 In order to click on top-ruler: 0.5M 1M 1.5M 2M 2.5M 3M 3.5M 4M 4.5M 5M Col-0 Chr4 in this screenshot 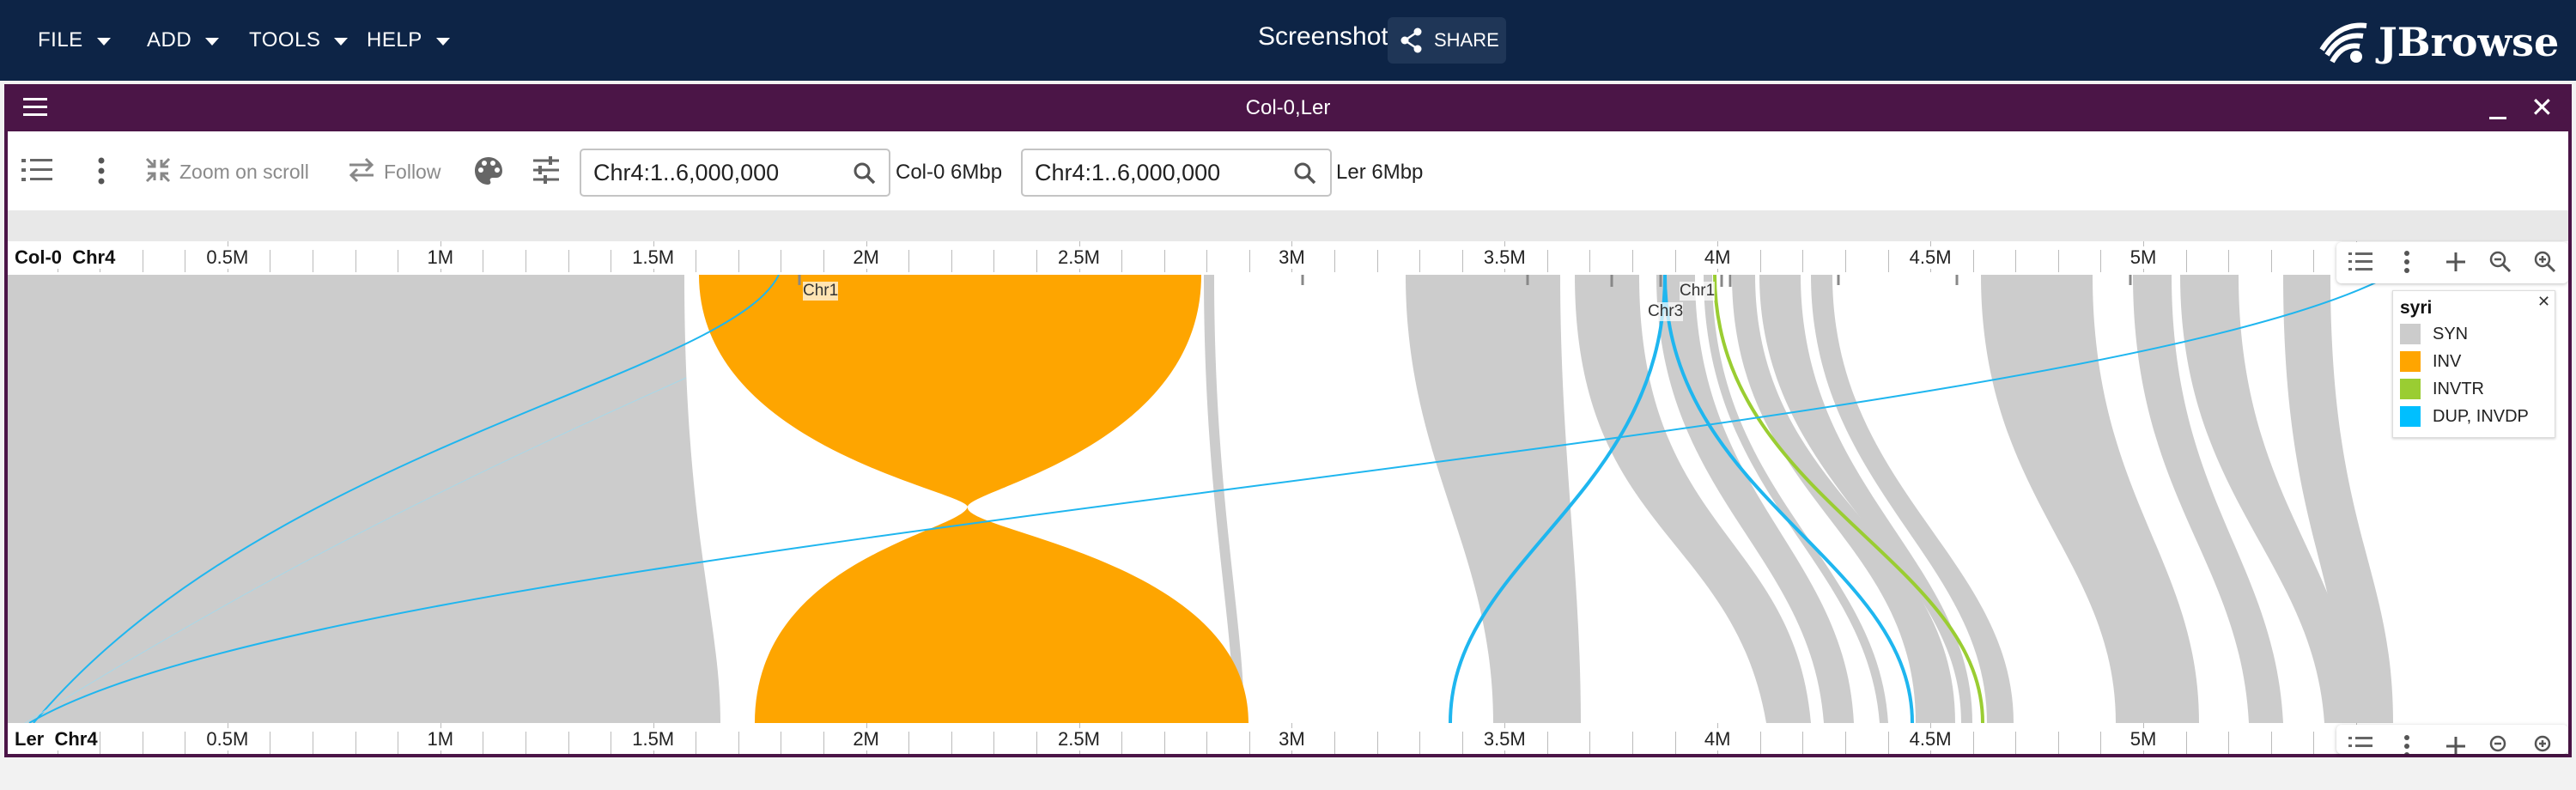, I will do `click(1288, 256)`.